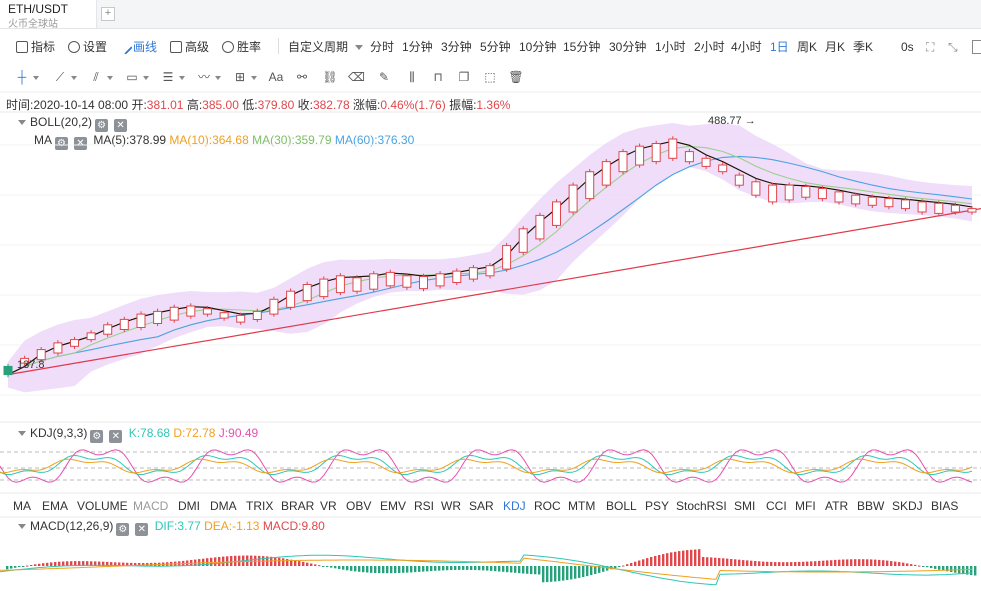  I want to click on period-2: 3分钟, so click(456, 47).